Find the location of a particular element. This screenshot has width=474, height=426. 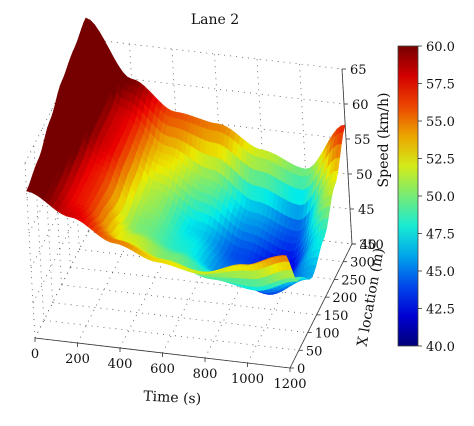

z-tick-label: 60 is located at coordinates (360, 105).